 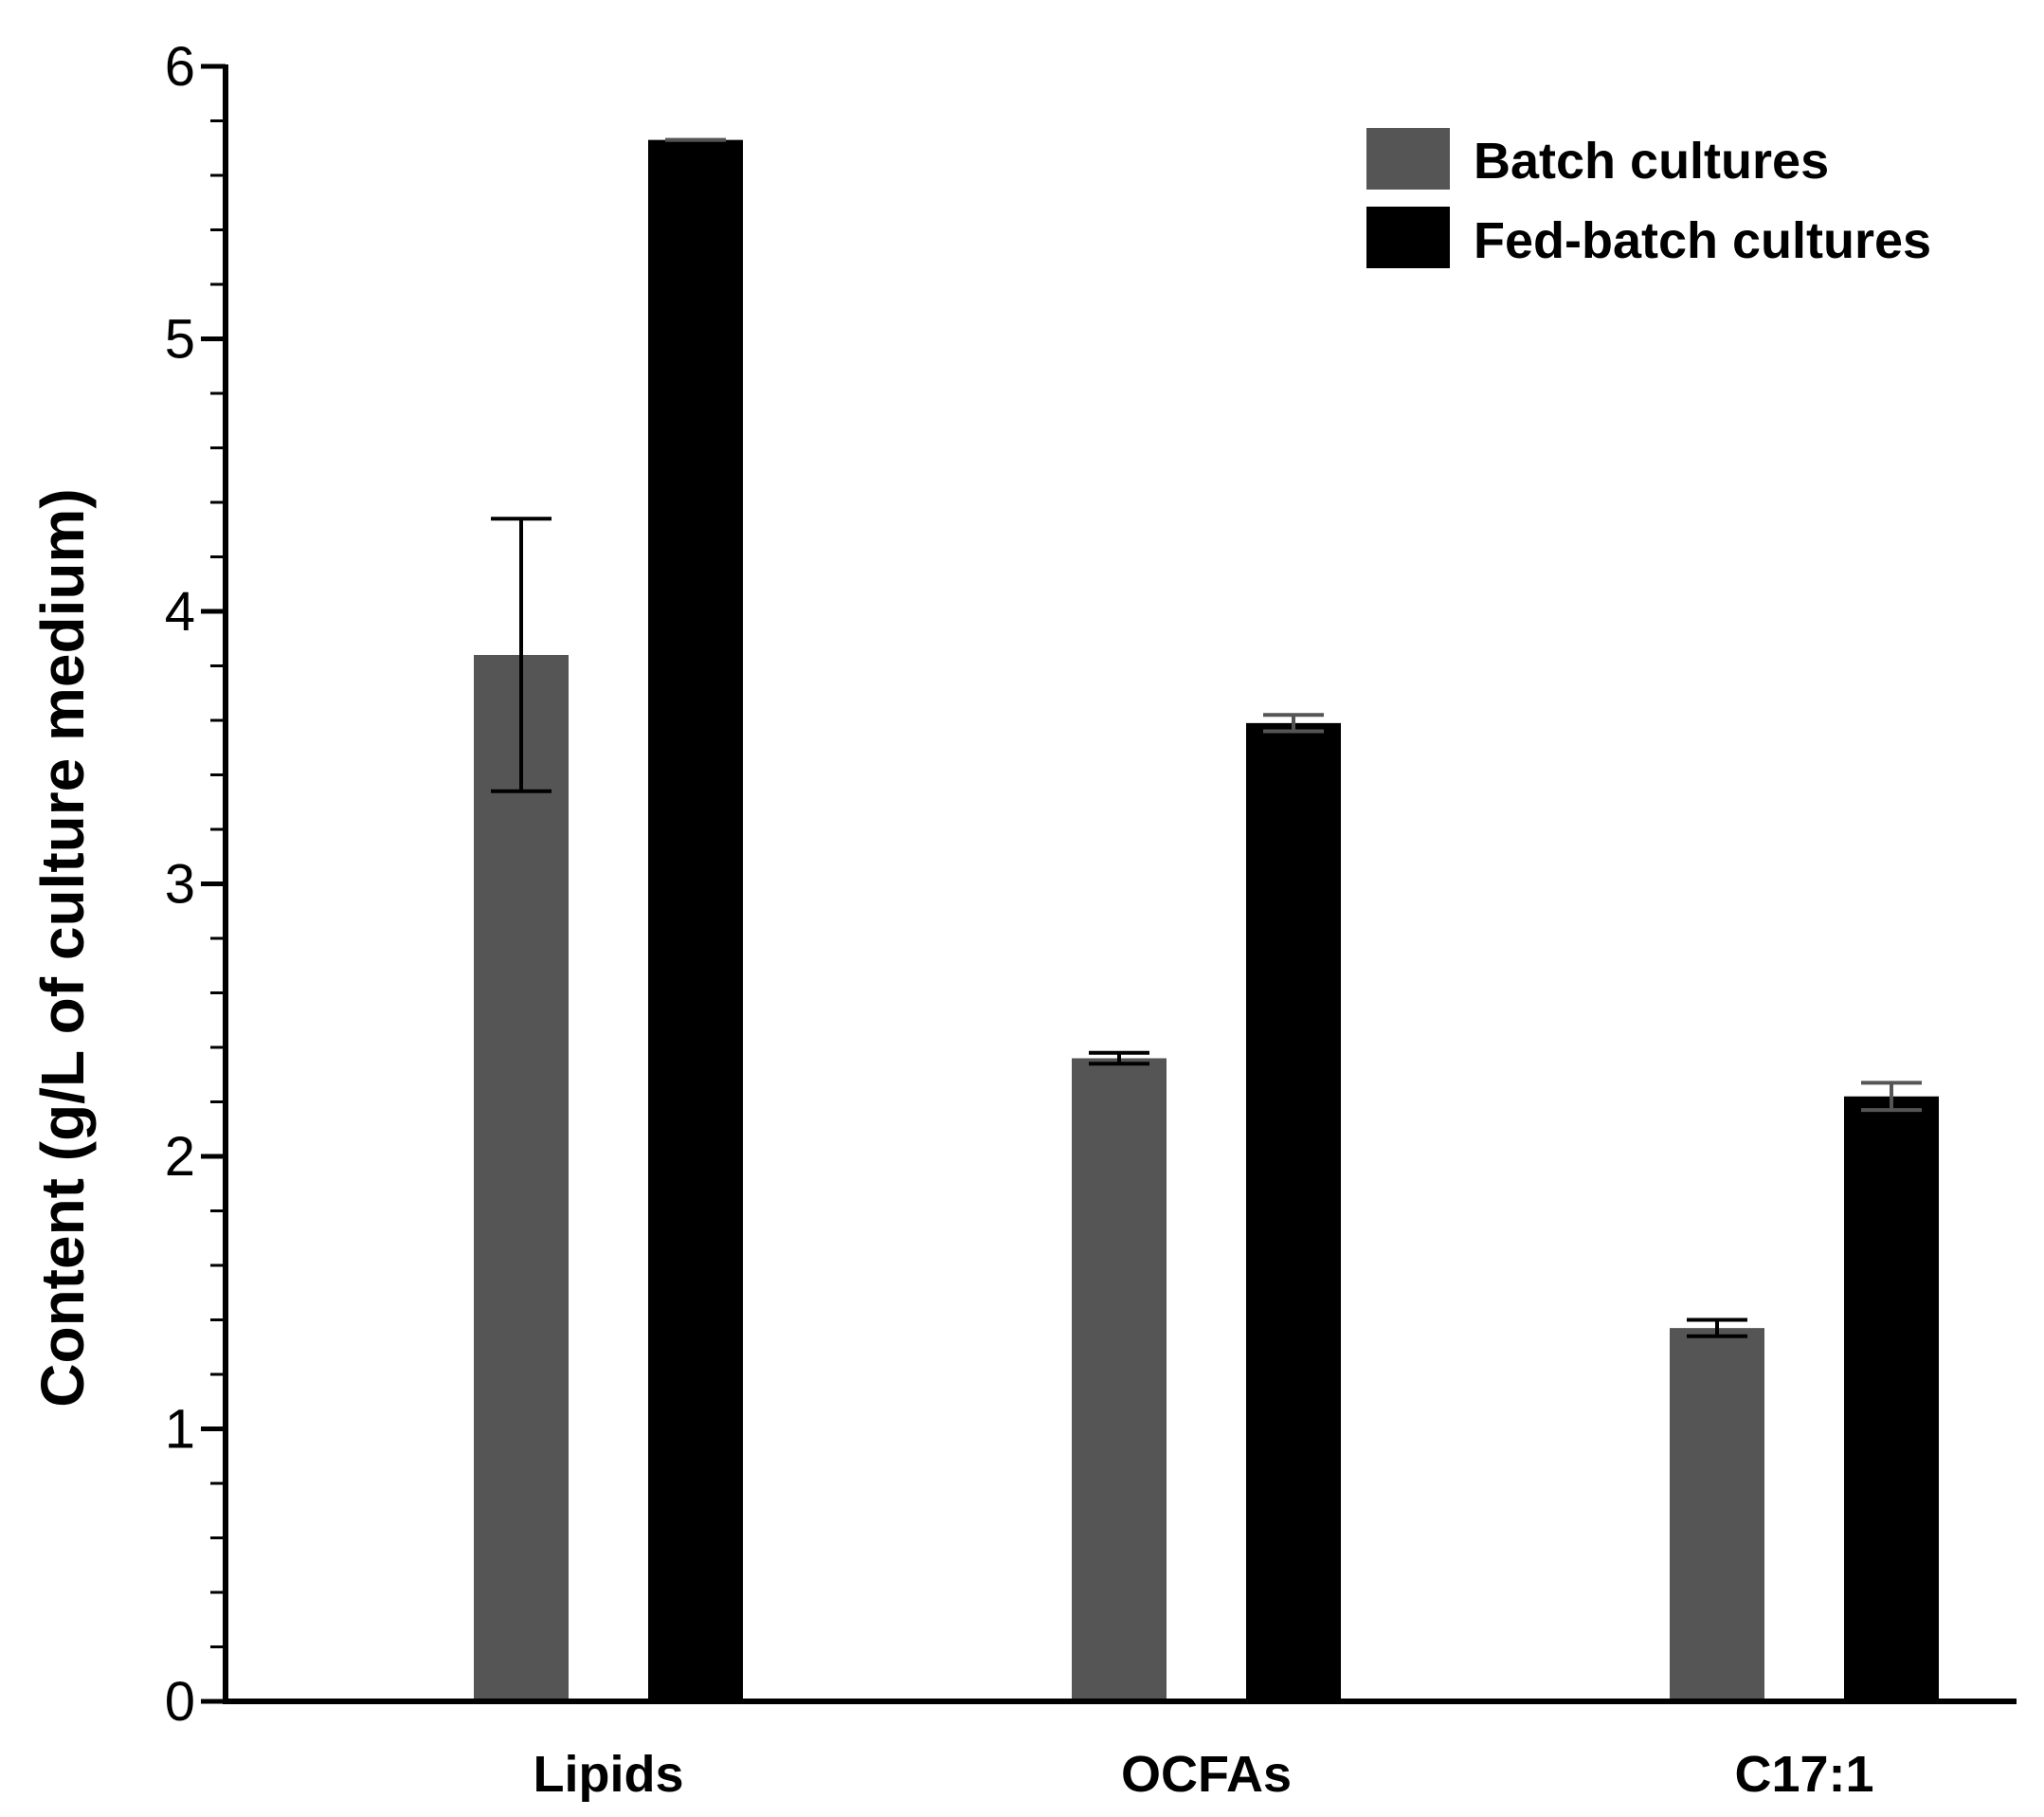 I want to click on x-category-label: OCFAs, so click(x=1206, y=1774).